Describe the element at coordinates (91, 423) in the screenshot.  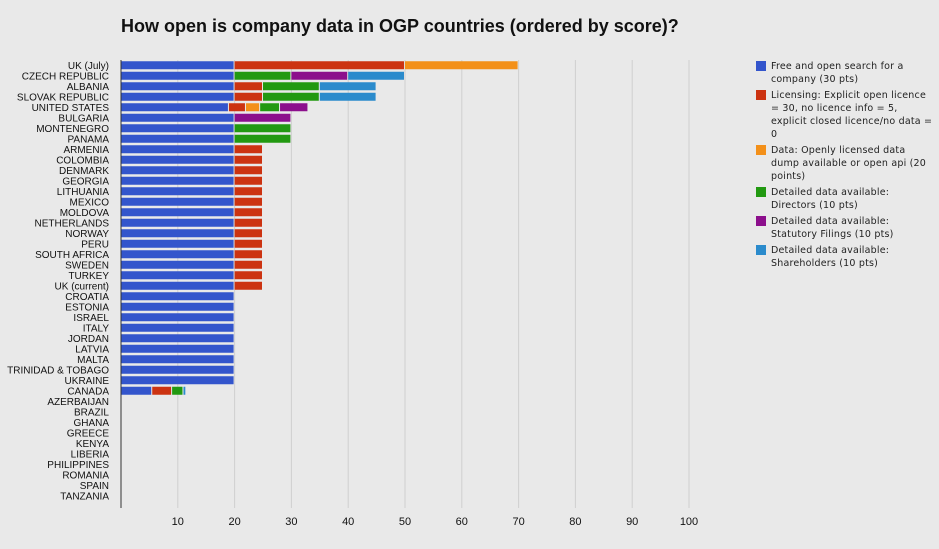
I see `y-tick-label: GHANA` at that location.